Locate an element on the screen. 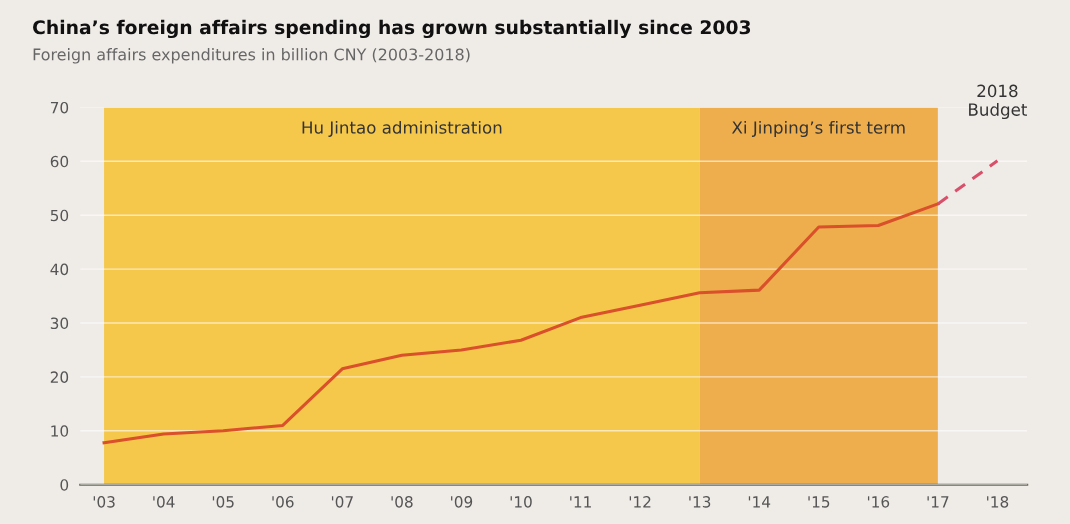 The image size is (1070, 524). chart-subtitle: Foreign affairs expenditures in billion CNY (2003-2018) is located at coordinates (251, 56).